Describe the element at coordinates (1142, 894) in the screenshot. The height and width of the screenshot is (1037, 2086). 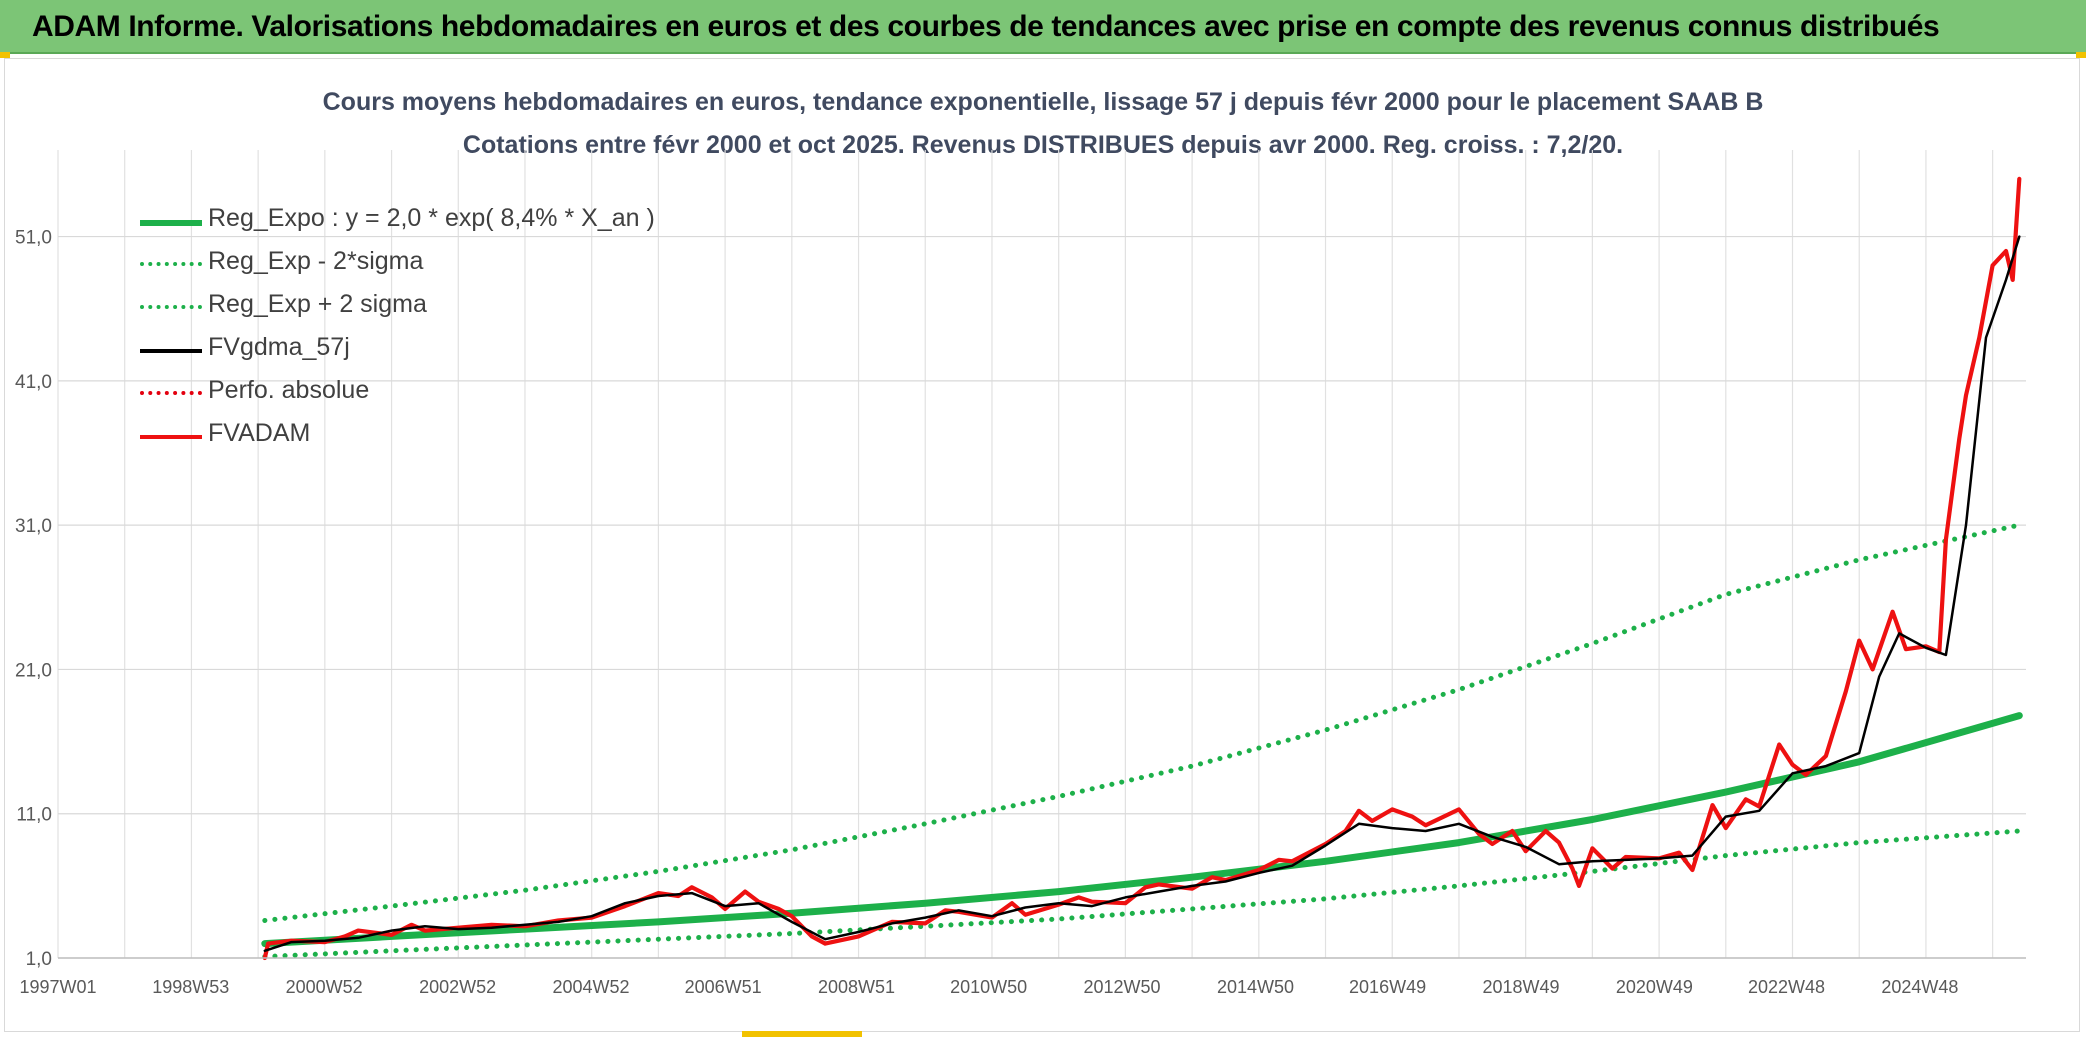
I see `series-reg-exp-minus-2sigma-line` at that location.